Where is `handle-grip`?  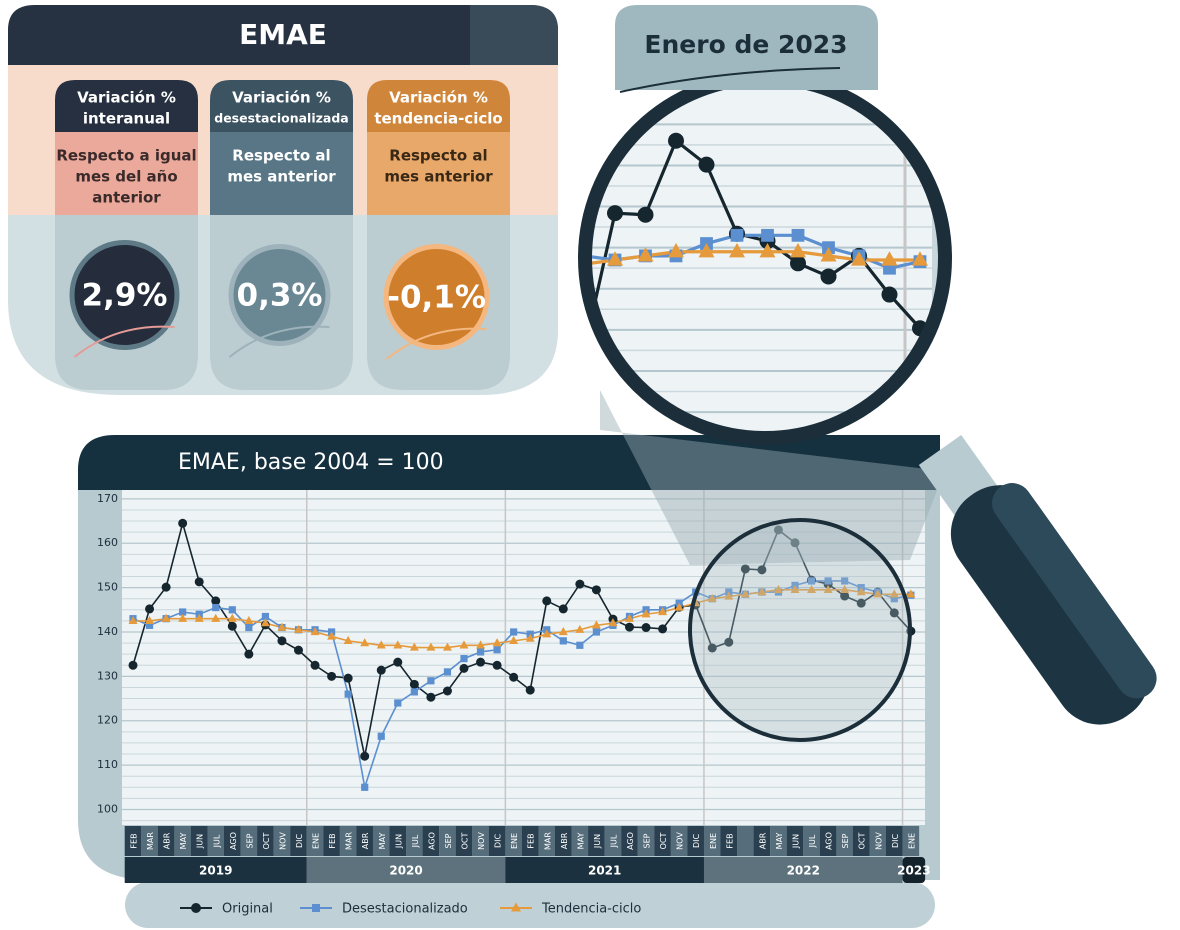
handle-grip is located at coordinates (1050, 605).